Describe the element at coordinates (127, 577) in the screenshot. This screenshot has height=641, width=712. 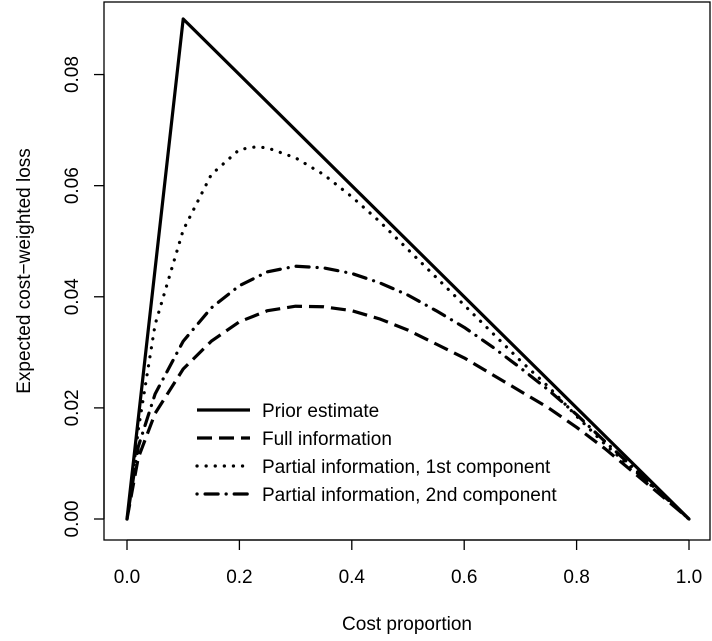
I see `x-tick-label: 0.0` at that location.